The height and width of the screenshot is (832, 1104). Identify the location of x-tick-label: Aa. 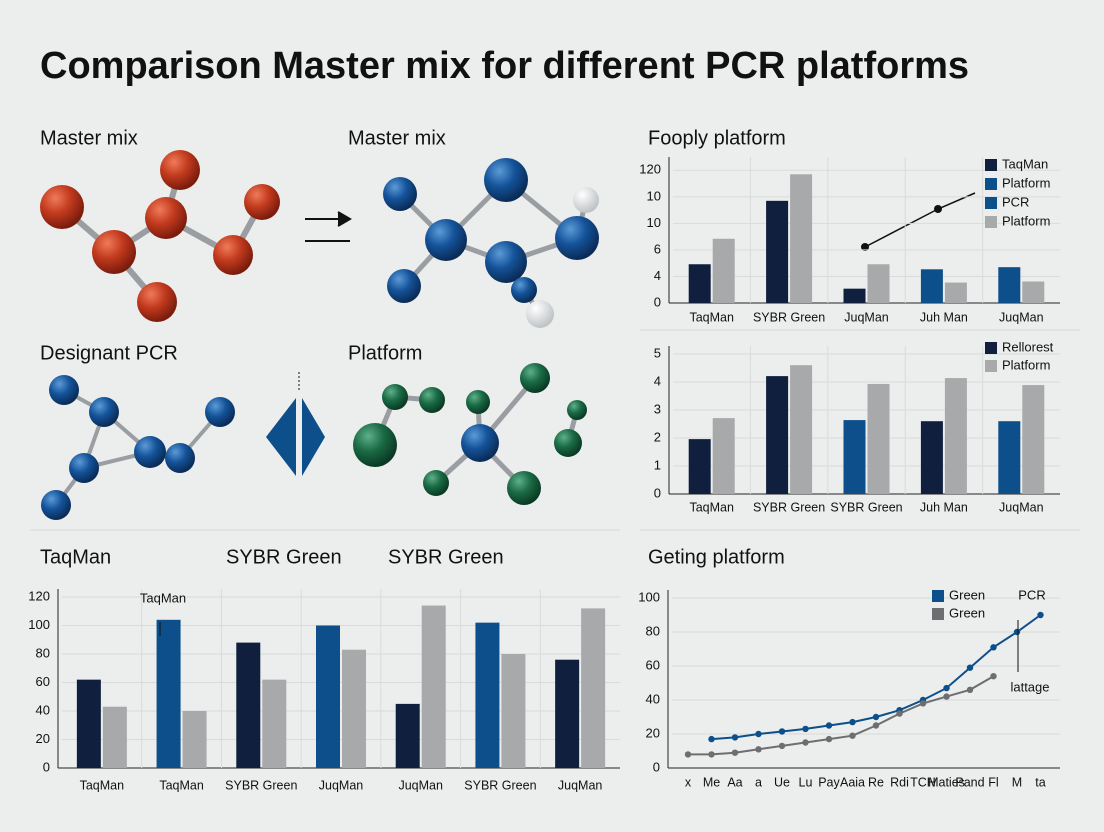
(734, 782).